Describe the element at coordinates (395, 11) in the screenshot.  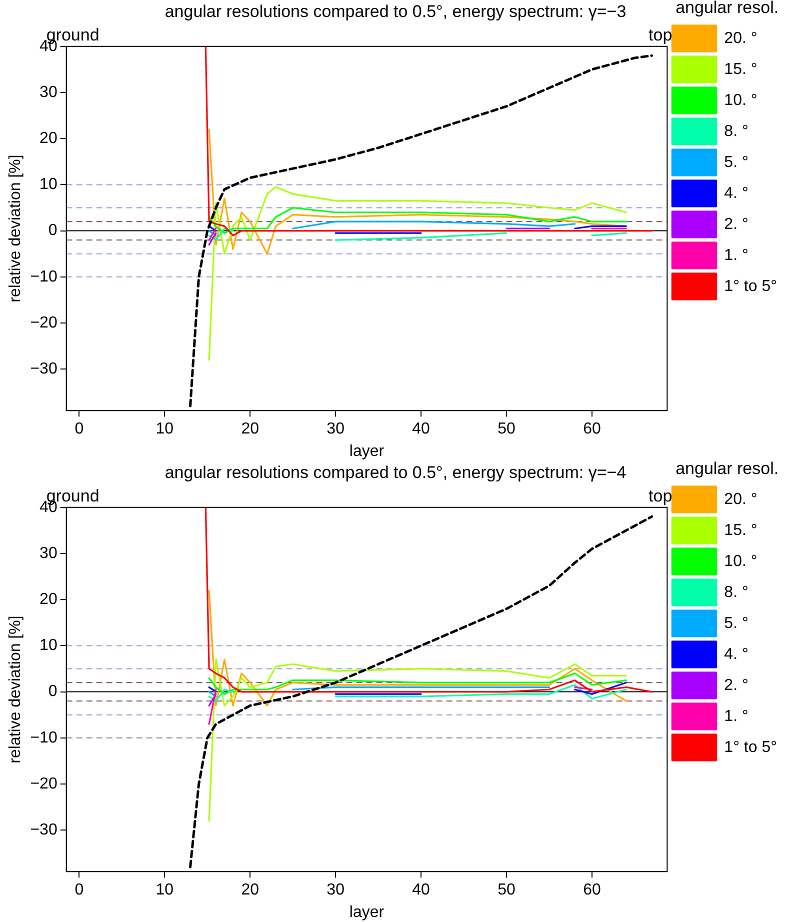
I see `chart-title: angular resolutions compared to 0.5°, energy spectrum: γ=−3` at that location.